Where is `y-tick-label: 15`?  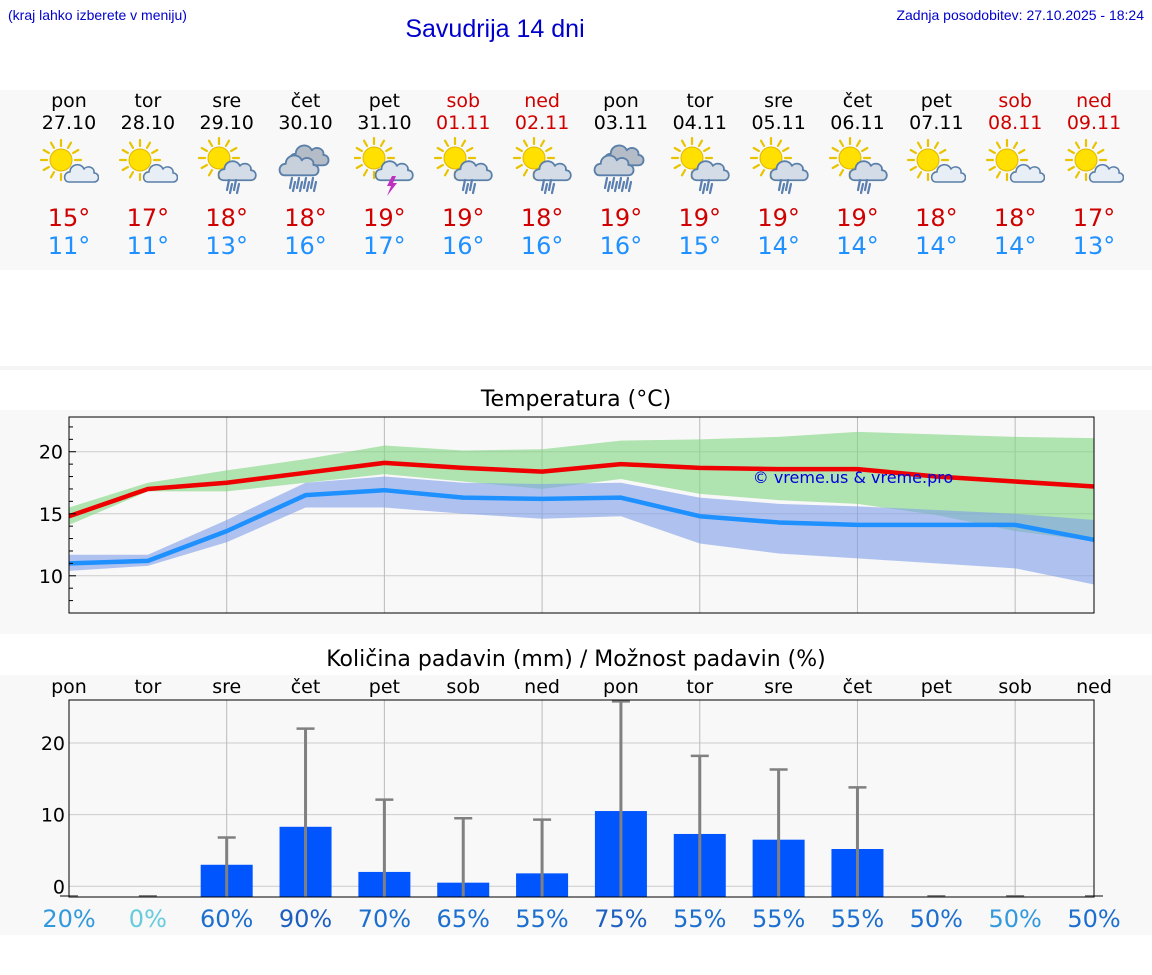 y-tick-label: 15 is located at coordinates (51, 515).